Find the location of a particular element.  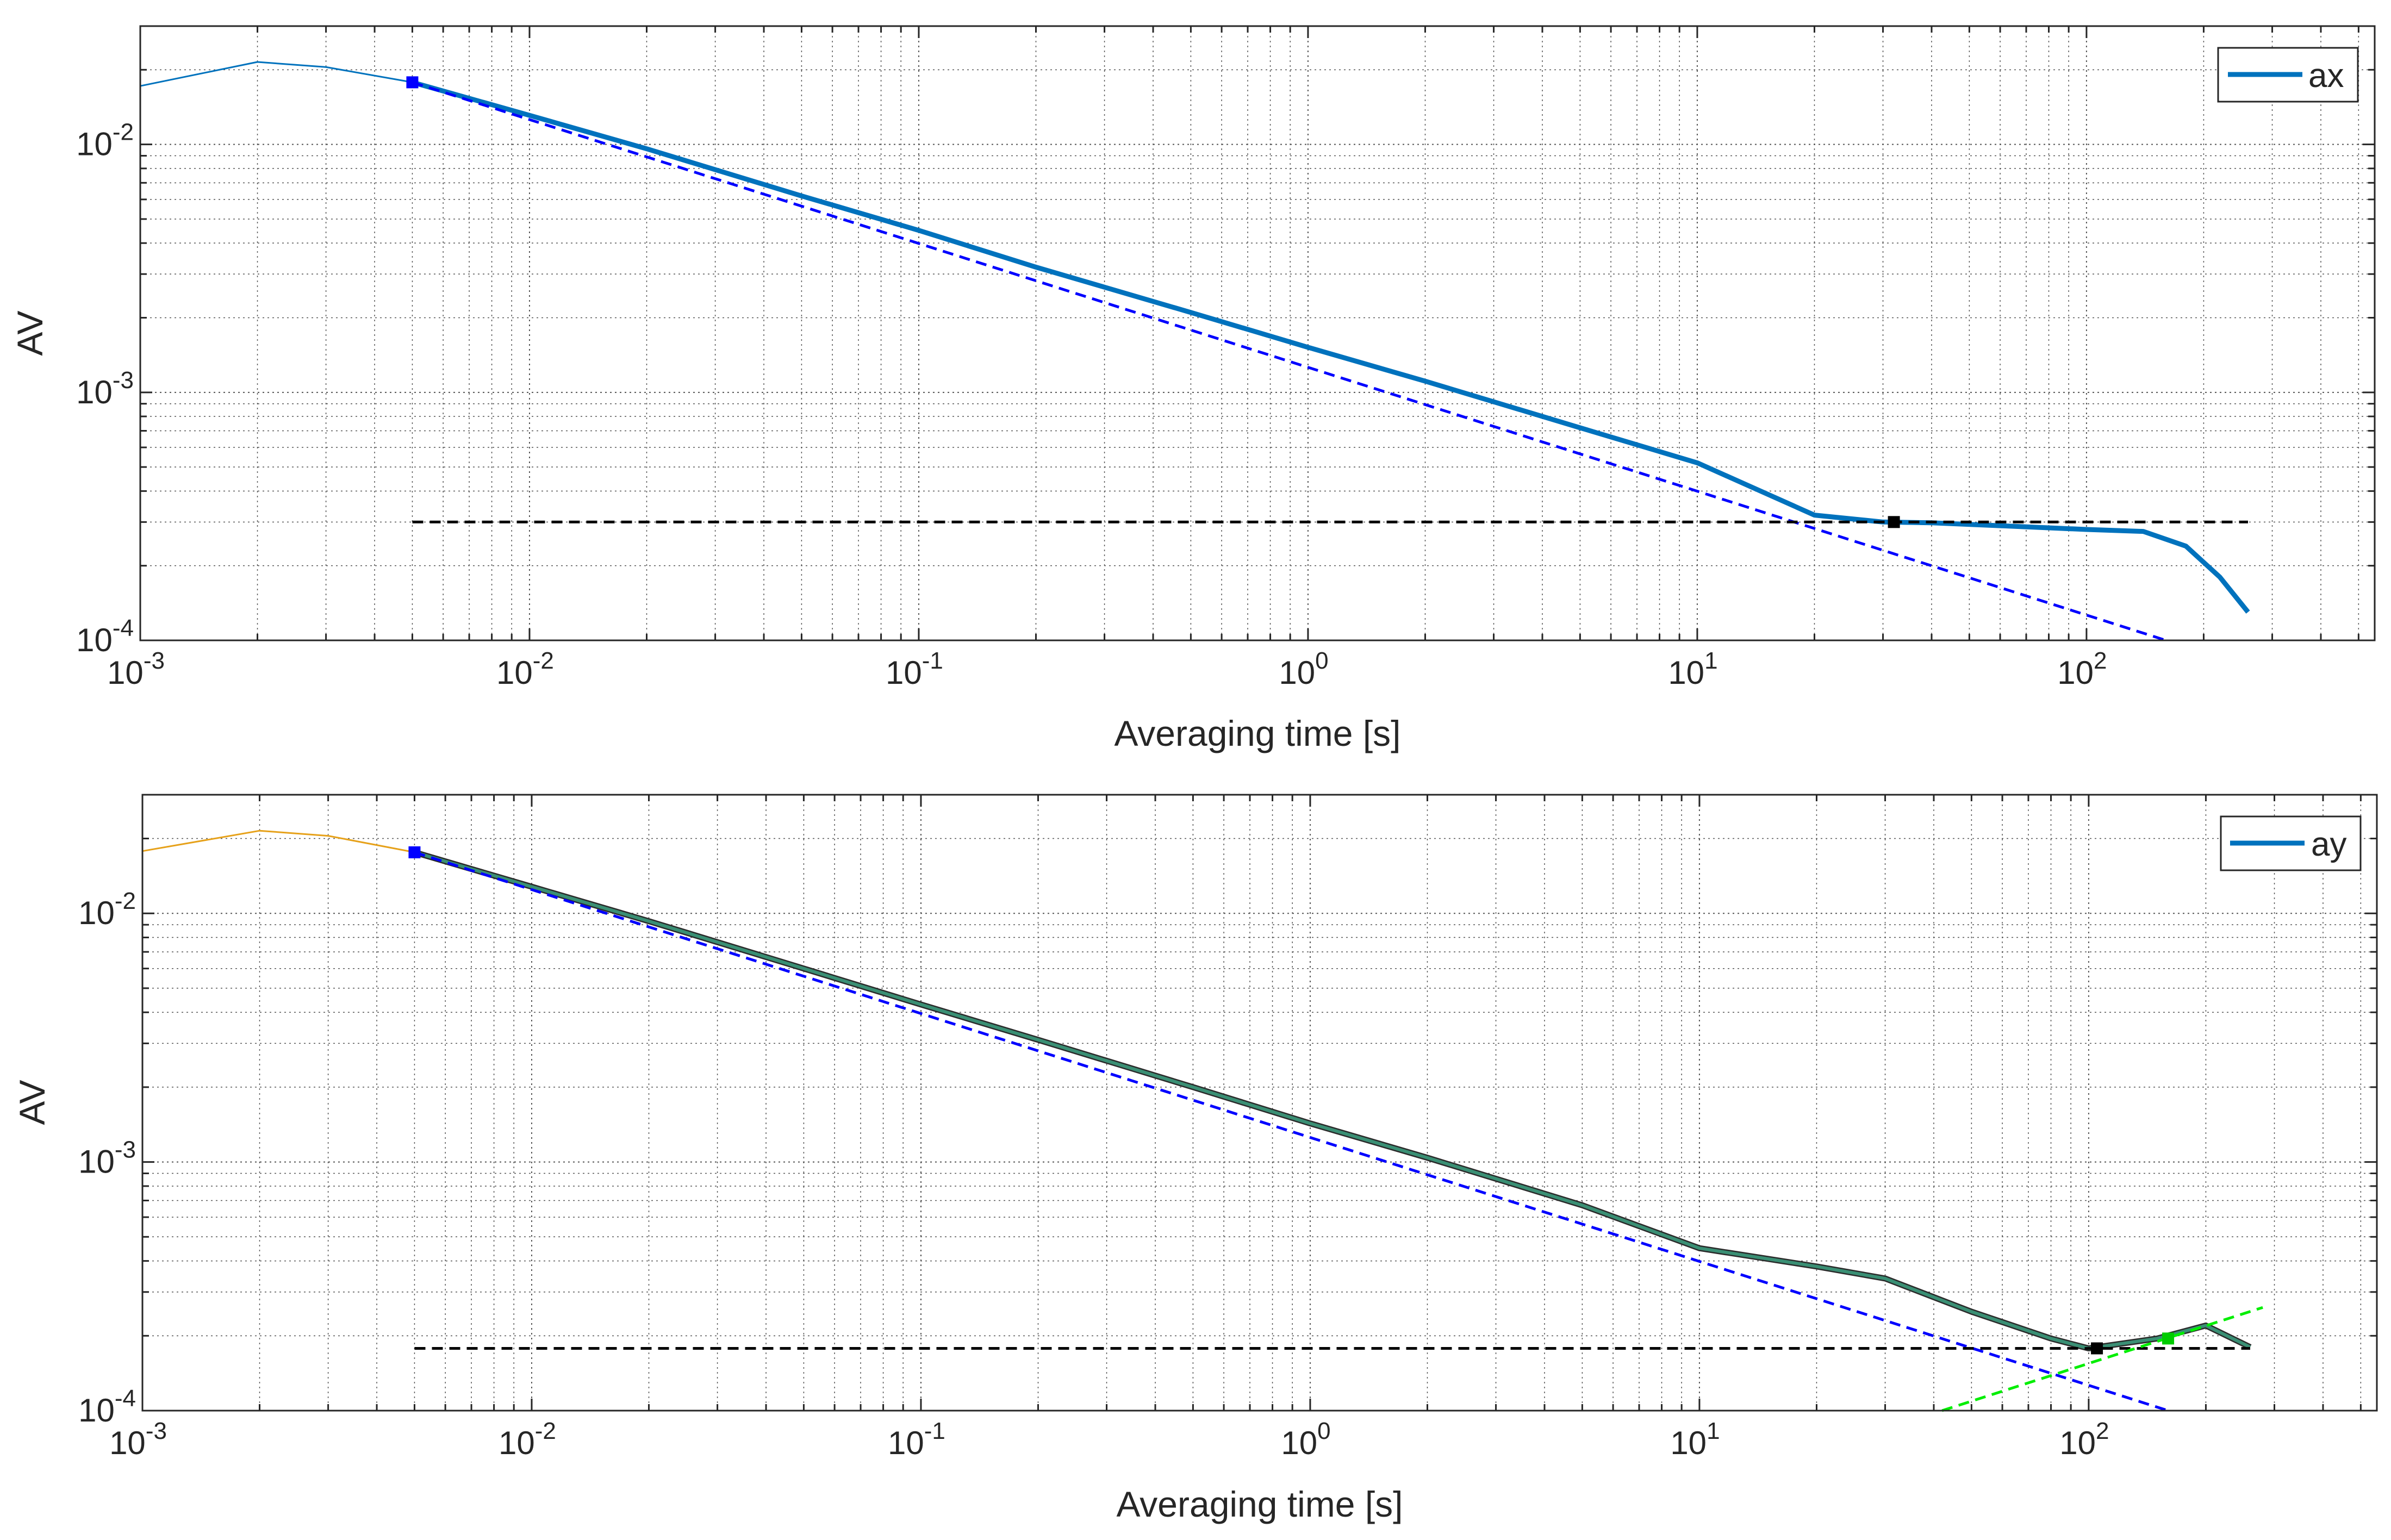

legend-label-ax: ax is located at coordinates (2326, 76).